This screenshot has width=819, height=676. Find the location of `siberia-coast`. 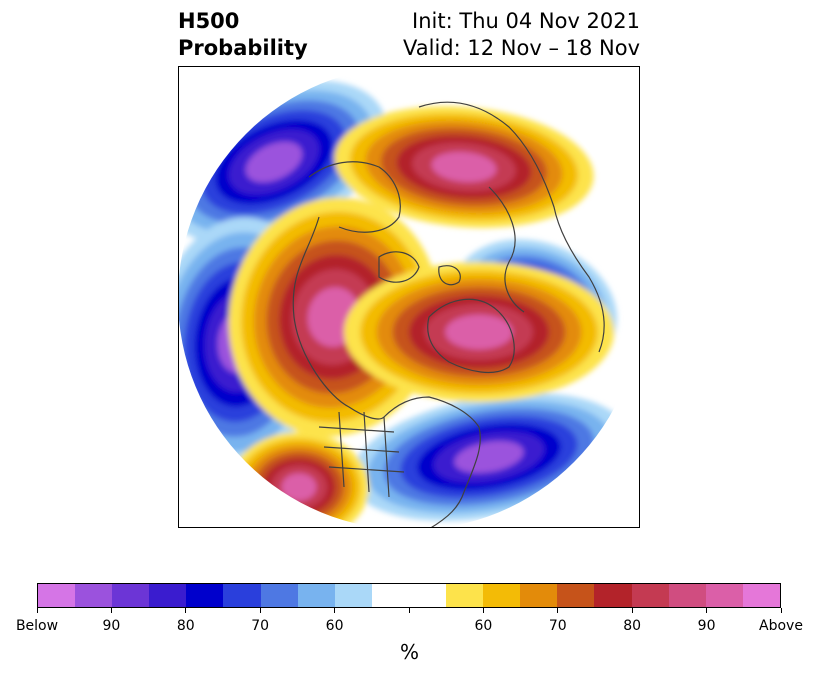

siberia-coast is located at coordinates (354, 197).